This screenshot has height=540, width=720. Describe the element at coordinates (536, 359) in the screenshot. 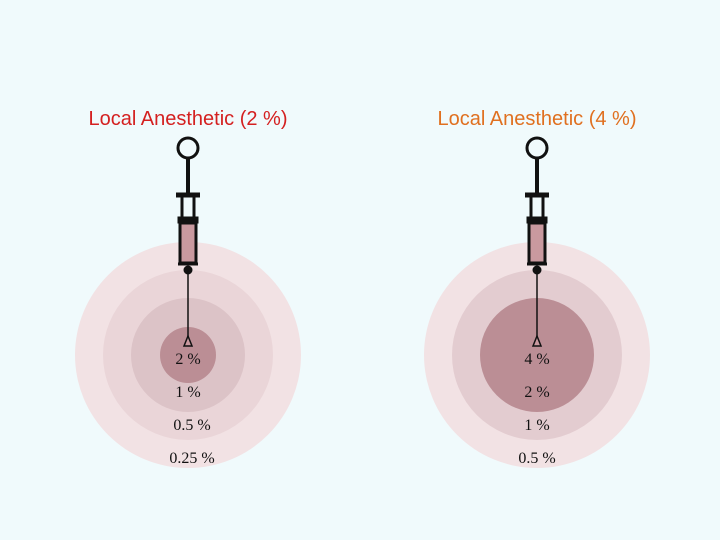

I see `concentration-label: 4 %` at that location.